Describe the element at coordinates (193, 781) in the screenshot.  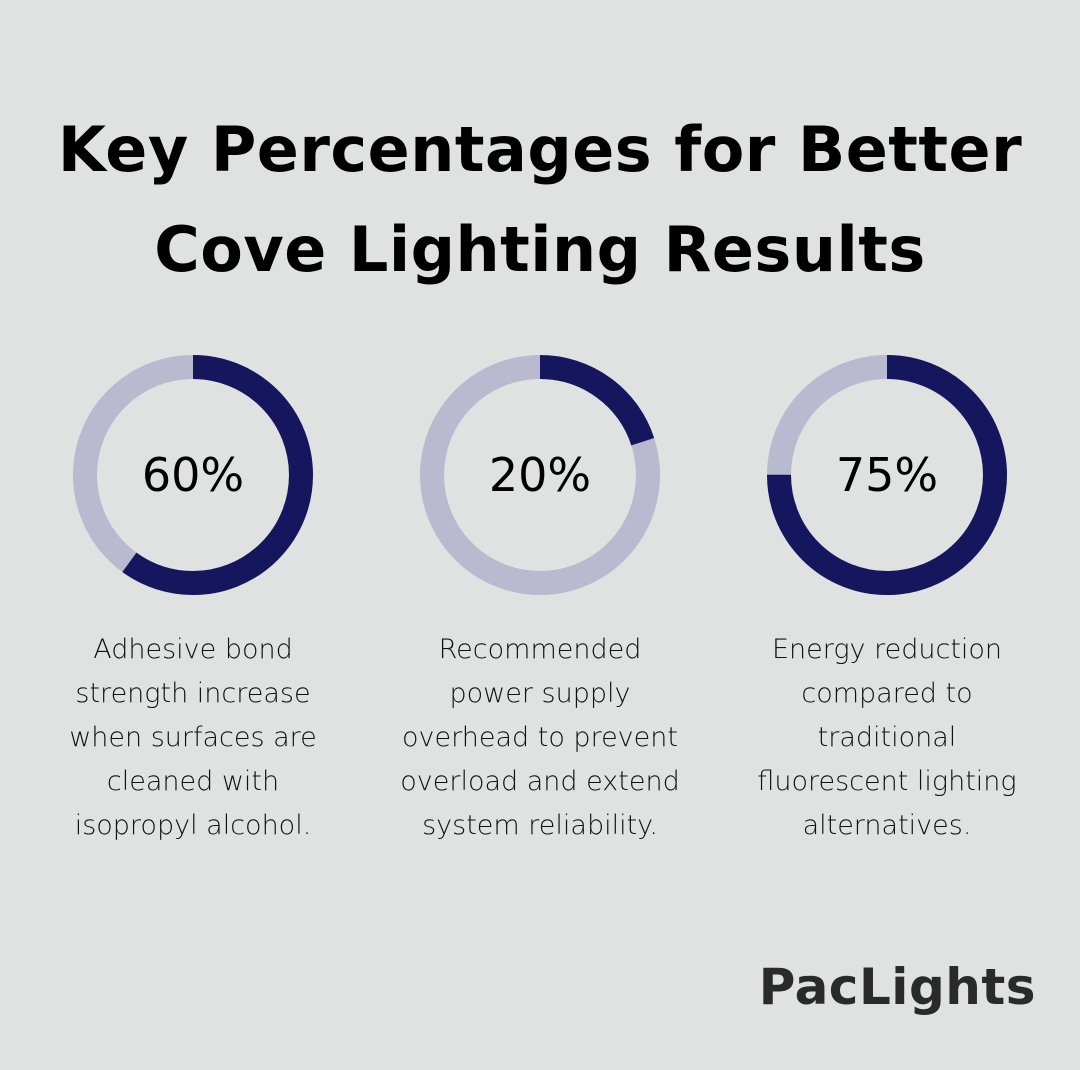
I see `description-line: cleaned with` at that location.